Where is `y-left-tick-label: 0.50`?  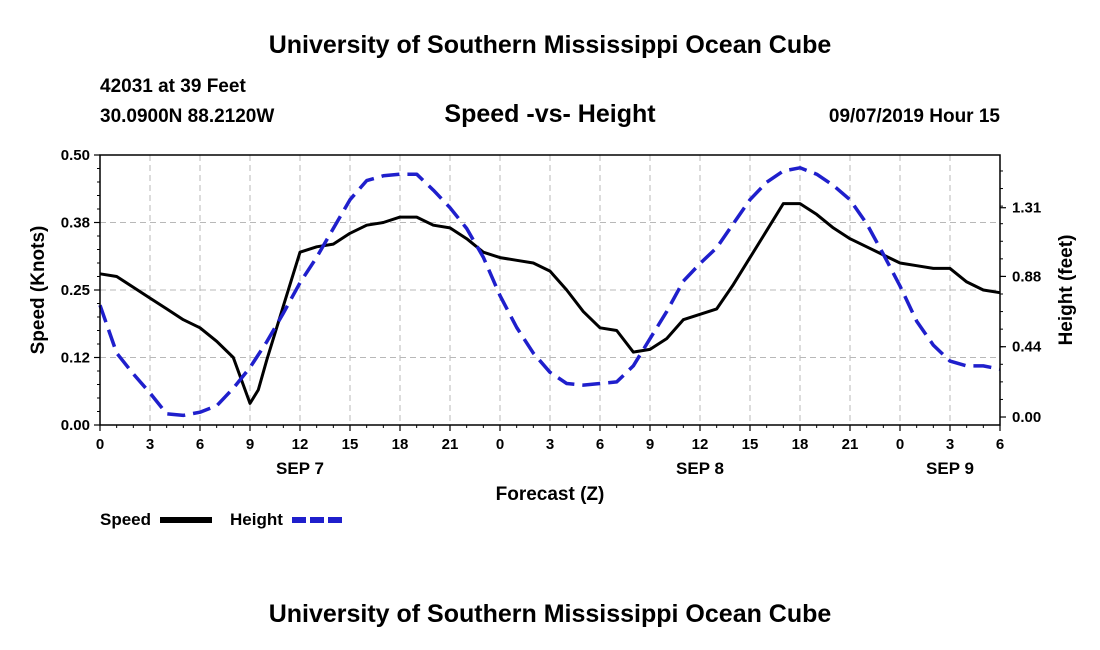 y-left-tick-label: 0.50 is located at coordinates (75, 155).